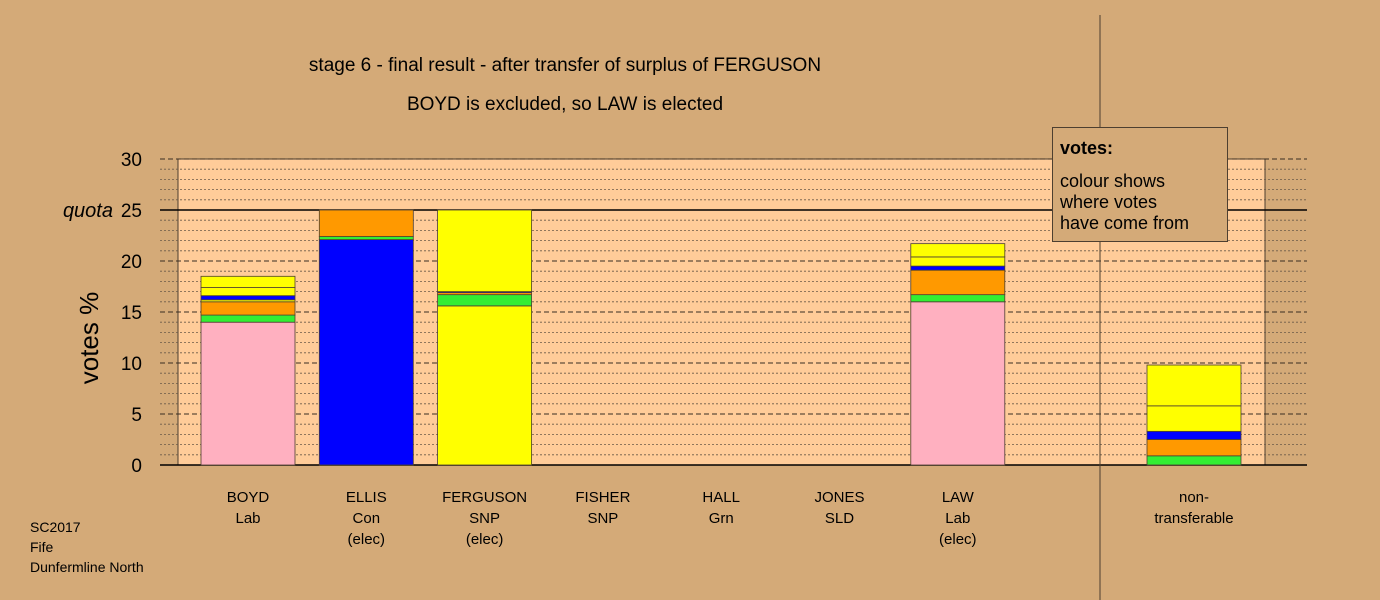 This screenshot has height=600, width=1380. What do you see at coordinates (958, 539) in the screenshot?
I see `category-label-6-3: (elec)` at bounding box center [958, 539].